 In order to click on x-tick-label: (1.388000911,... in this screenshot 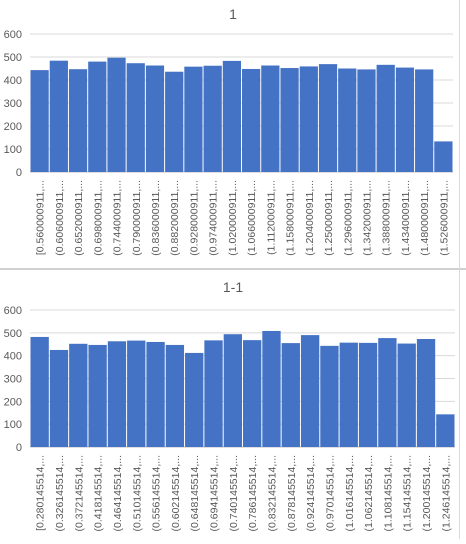, I will do `click(387, 218)`.